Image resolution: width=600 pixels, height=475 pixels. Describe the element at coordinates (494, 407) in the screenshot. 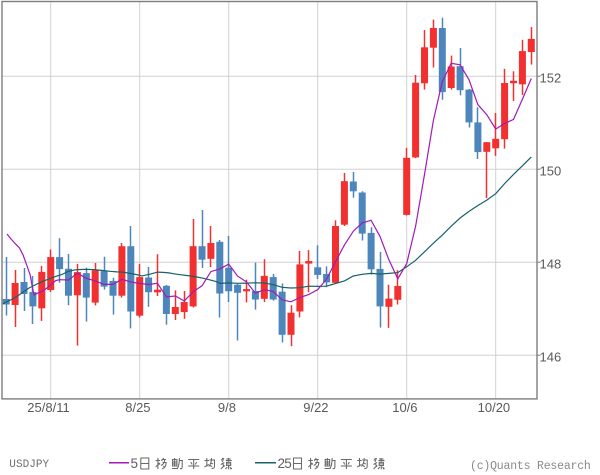

I see `svg-text: 10/20` at that location.